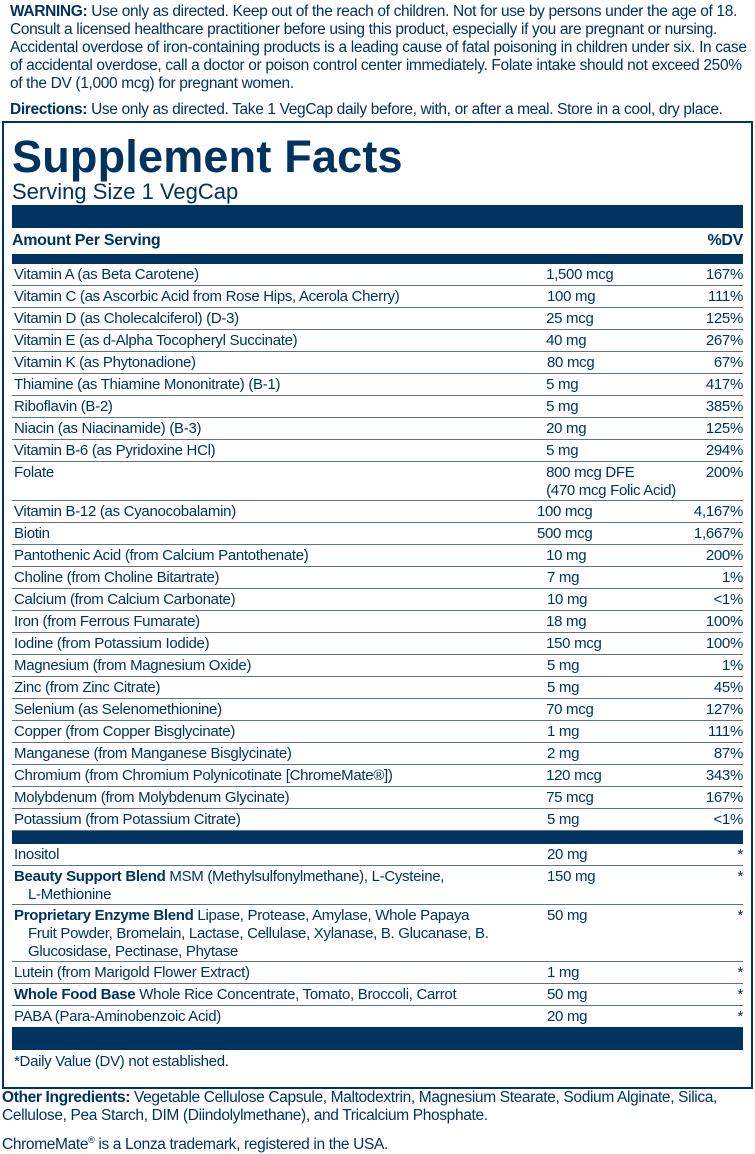 This screenshot has width=755, height=1154. What do you see at coordinates (728, 362) in the screenshot?
I see `nutrient-dv: 67%` at bounding box center [728, 362].